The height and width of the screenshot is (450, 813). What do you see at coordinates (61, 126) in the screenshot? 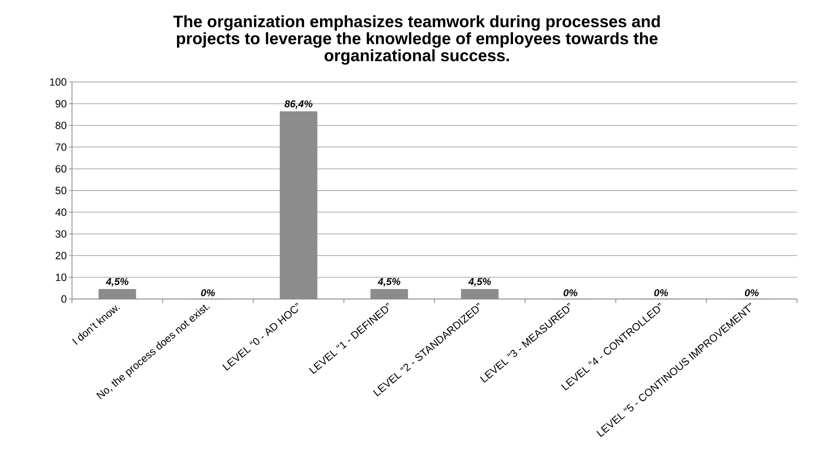
I see `y-tick-label: 80` at bounding box center [61, 126].